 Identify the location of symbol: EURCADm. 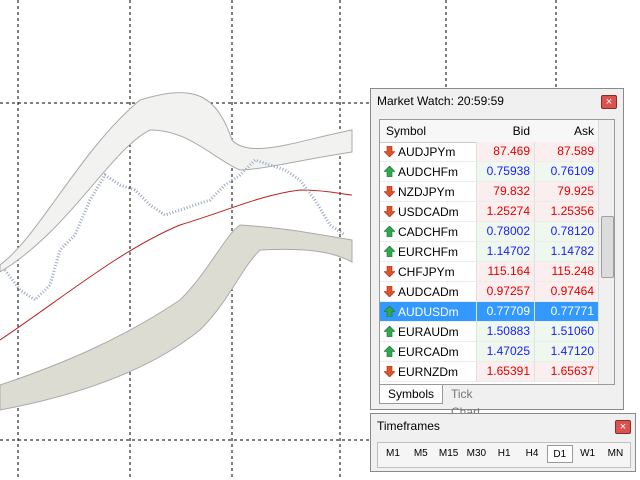
(428, 352).